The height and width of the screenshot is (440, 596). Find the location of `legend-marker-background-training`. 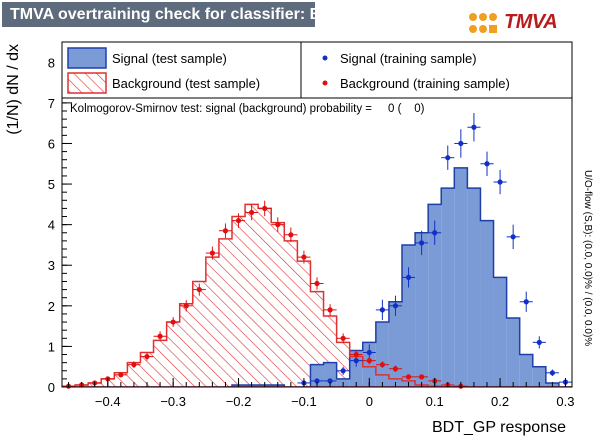

legend-marker-background-training is located at coordinates (325, 83).